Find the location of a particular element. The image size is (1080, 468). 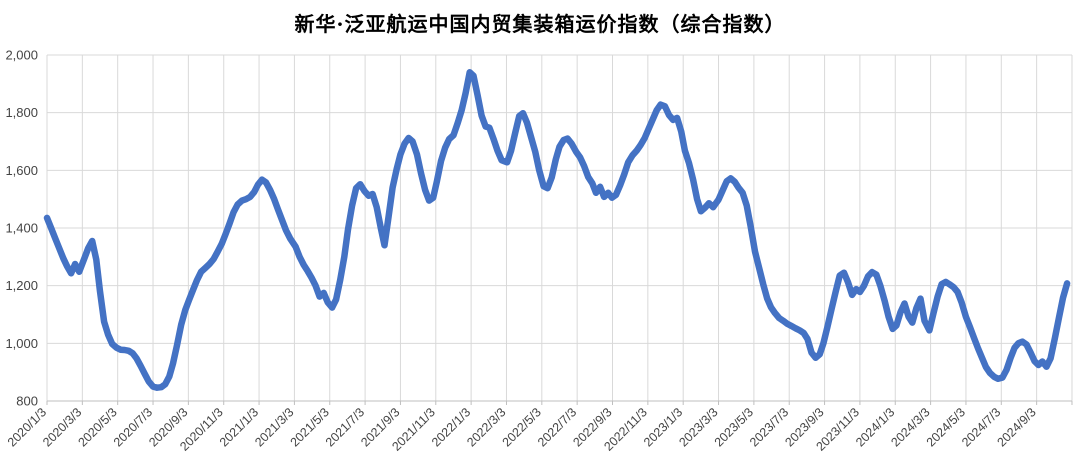

y-tick-label: 1,400 is located at coordinates (21, 228).